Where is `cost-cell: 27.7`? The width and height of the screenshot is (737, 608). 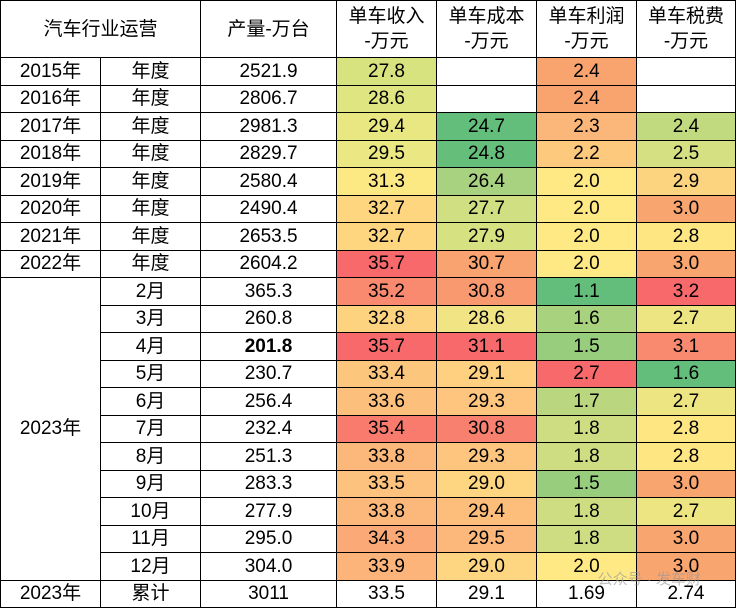 cost-cell: 27.7 is located at coordinates (486, 208).